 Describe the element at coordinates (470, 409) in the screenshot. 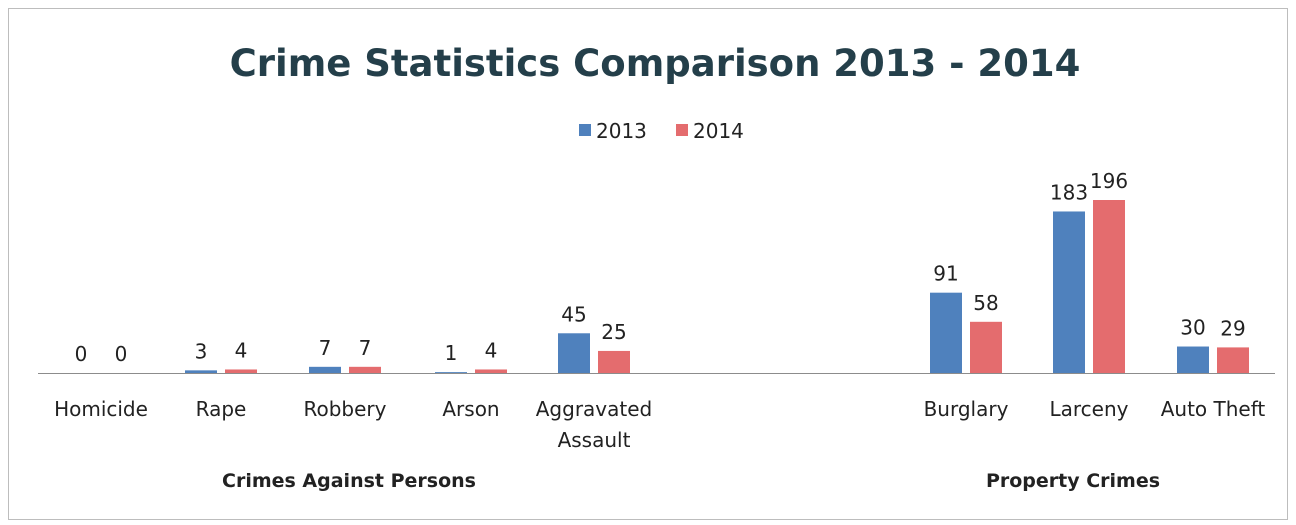

I see `category-label-3: Arson` at that location.